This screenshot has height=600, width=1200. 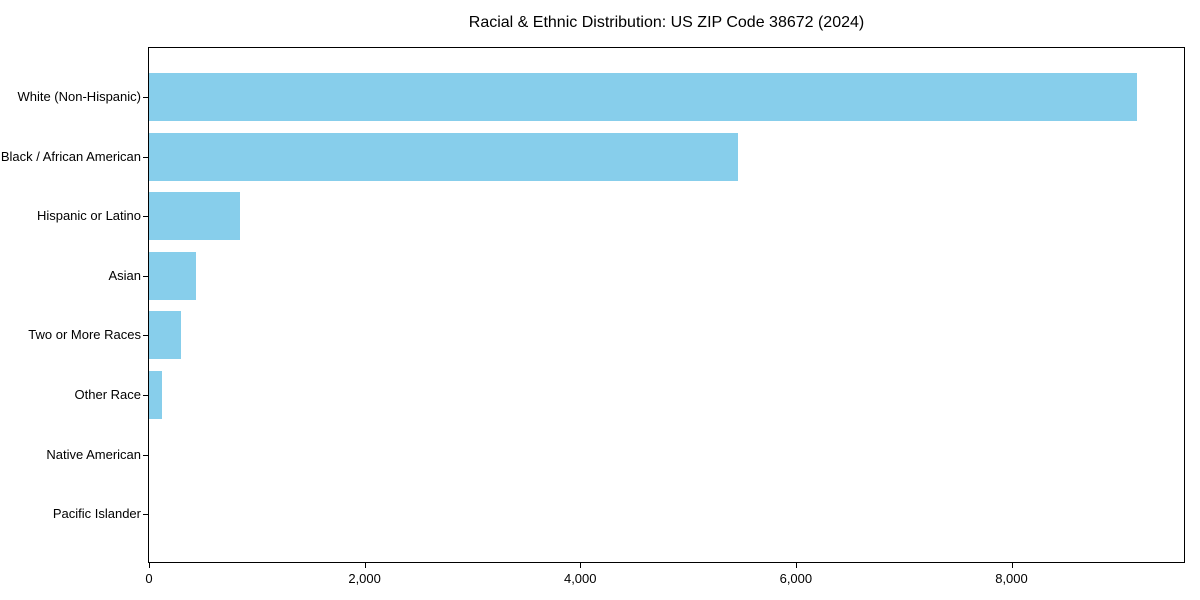 What do you see at coordinates (107, 394) in the screenshot?
I see `y-tick-label: Other Race` at bounding box center [107, 394].